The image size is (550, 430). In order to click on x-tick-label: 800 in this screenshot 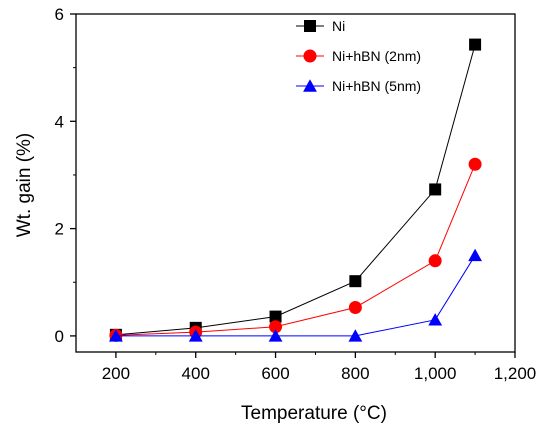, I will do `click(355, 373)`.